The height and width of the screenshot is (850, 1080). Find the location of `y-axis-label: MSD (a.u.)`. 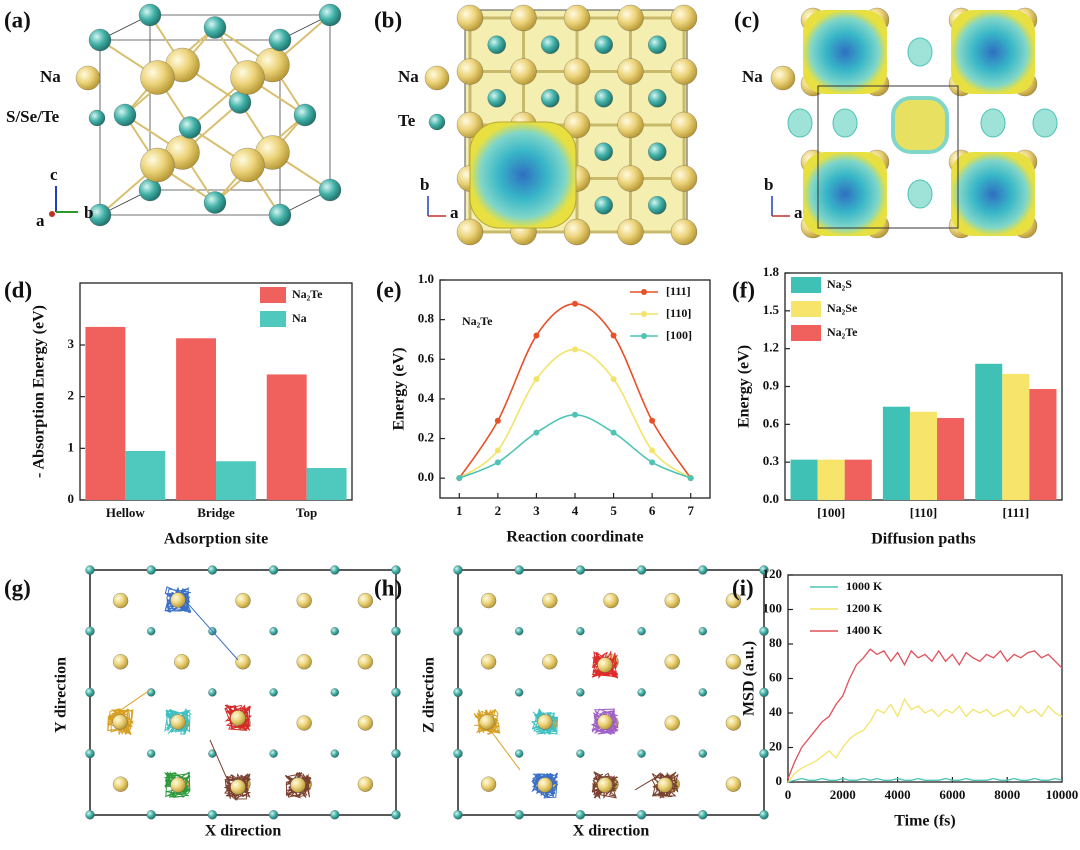

y-axis-label: MSD (a.u.) is located at coordinates (749, 678).